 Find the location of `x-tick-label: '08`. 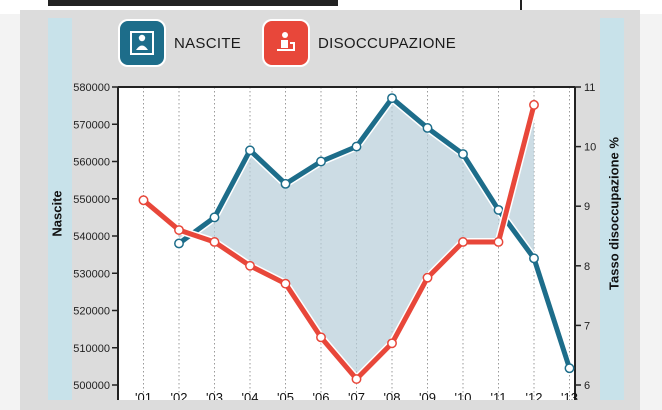

x-tick-label: '08 is located at coordinates (392, 395).